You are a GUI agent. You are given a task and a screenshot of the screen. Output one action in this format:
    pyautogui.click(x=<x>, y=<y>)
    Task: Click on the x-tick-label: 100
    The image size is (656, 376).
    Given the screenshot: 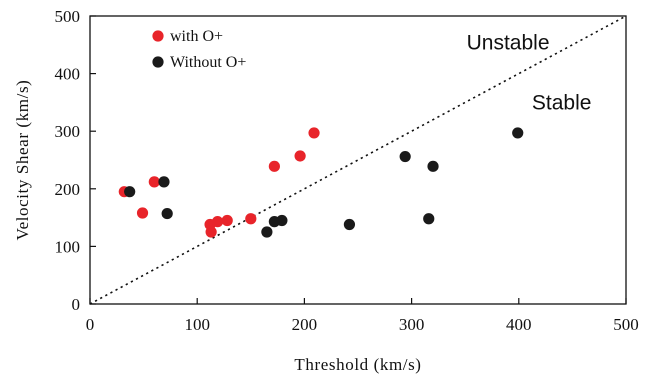 What is the action you would take?
    pyautogui.click(x=197, y=324)
    